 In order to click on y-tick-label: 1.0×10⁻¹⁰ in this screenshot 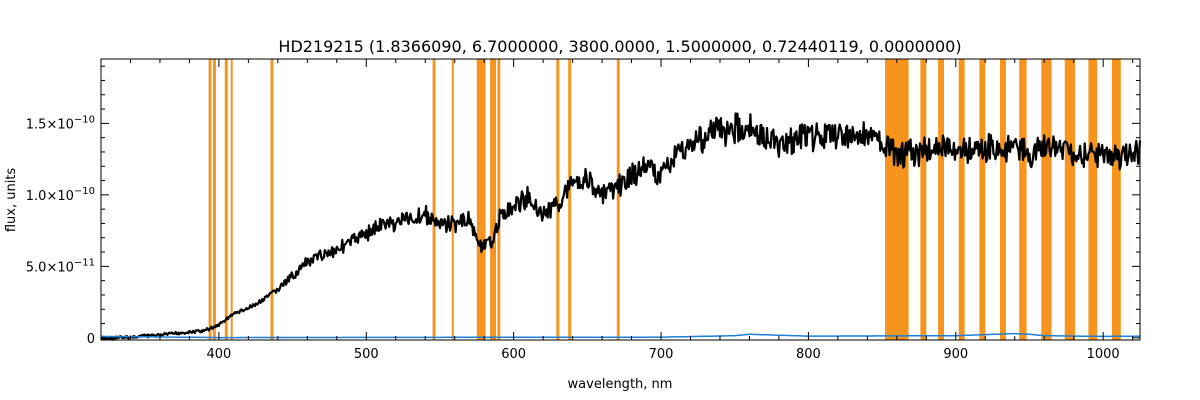, I will do `click(60, 195)`.